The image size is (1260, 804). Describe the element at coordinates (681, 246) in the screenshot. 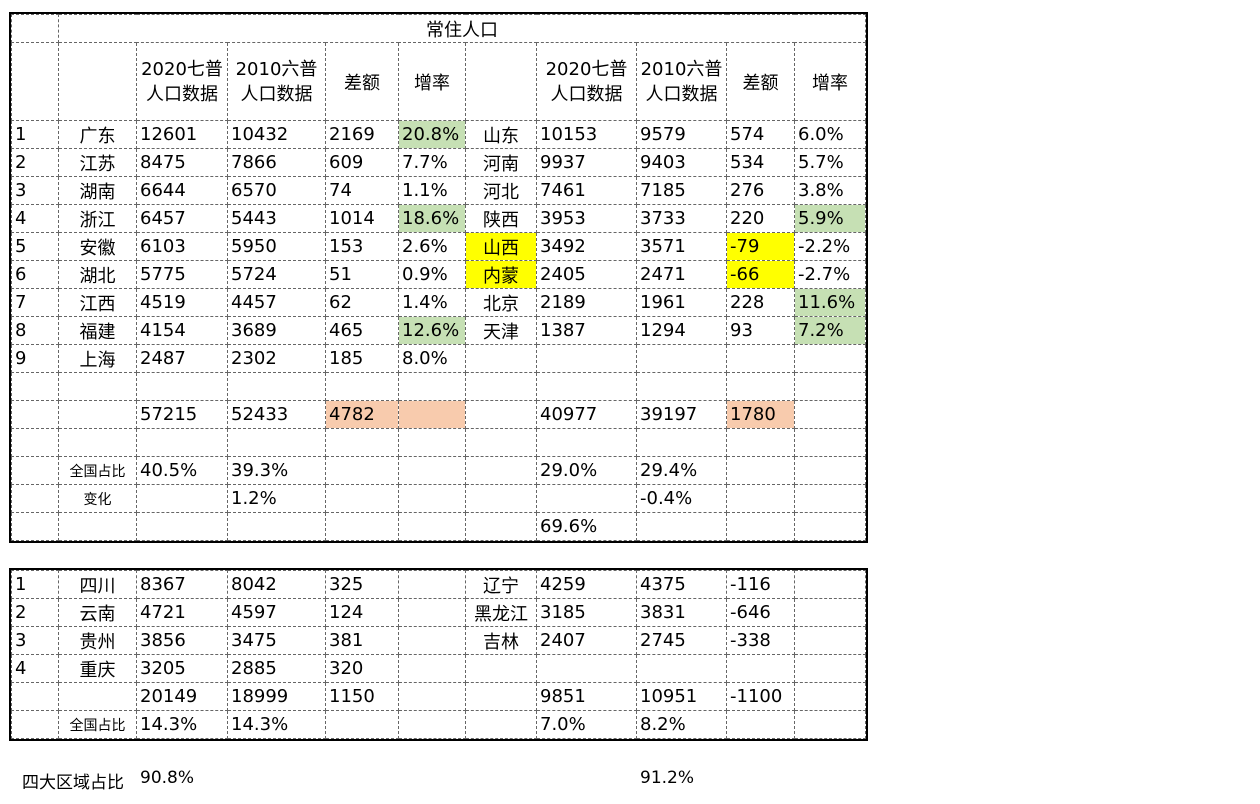

I see `pop-2010: 3571` at that location.